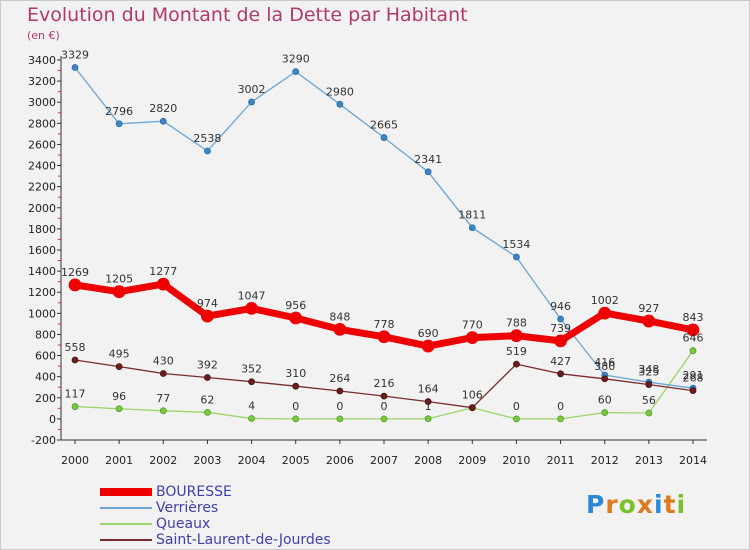  What do you see at coordinates (252, 295) in the screenshot?
I see `data-label: 1047` at bounding box center [252, 295].